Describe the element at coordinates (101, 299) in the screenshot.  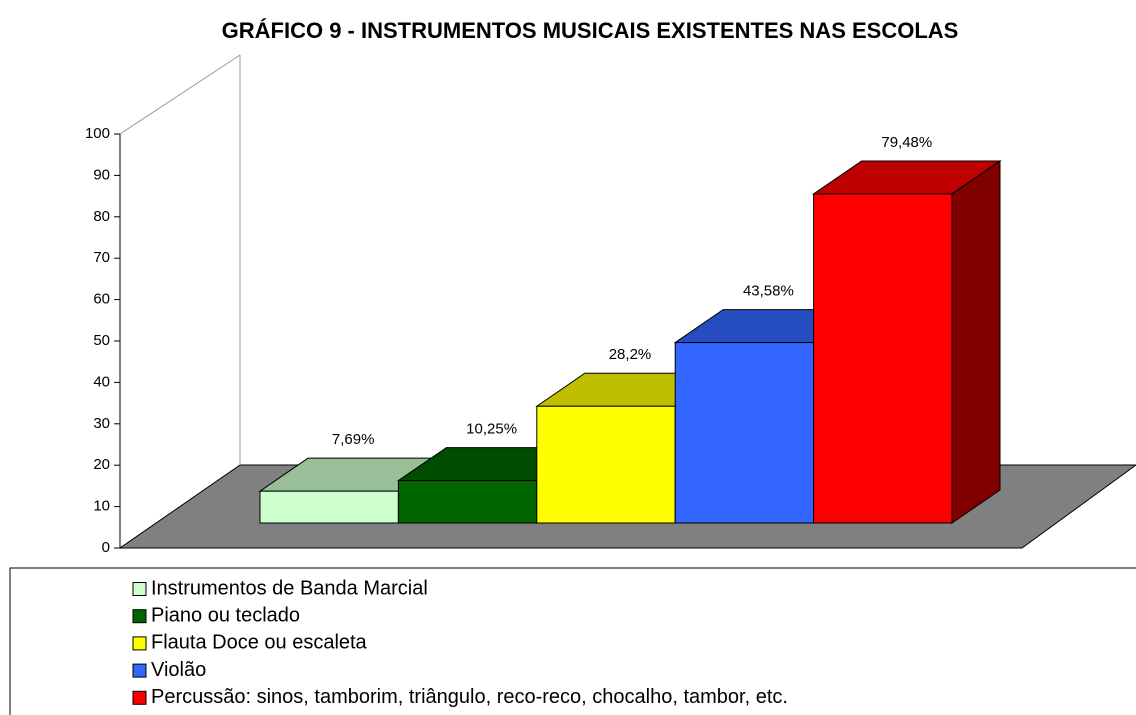
I see `y-tick-label: 60` at that location.